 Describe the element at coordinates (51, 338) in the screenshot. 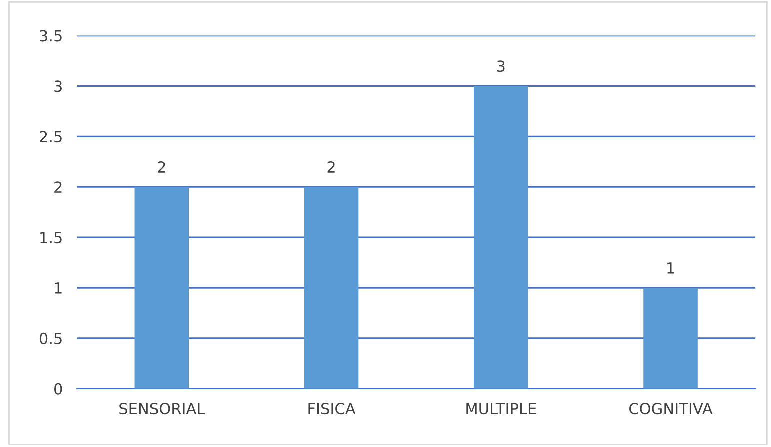

I see `y-tick-label: 0.5` at that location.